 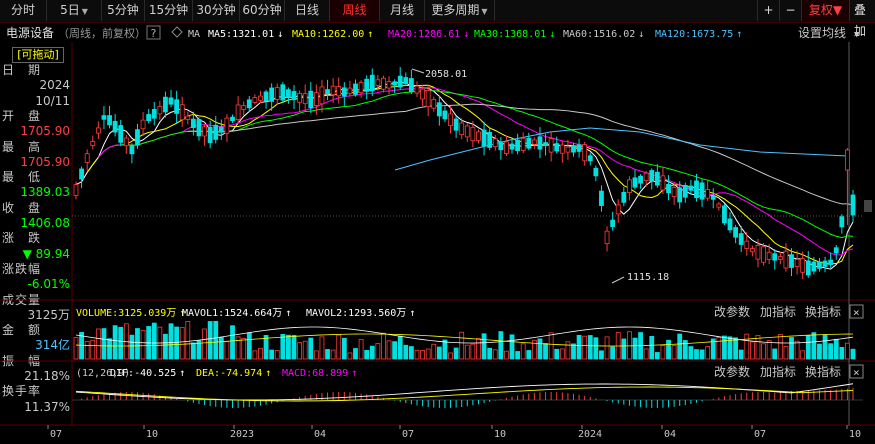 What do you see at coordinates (52, 345) in the screenshot?
I see `data-window-value: 314亿` at bounding box center [52, 345].